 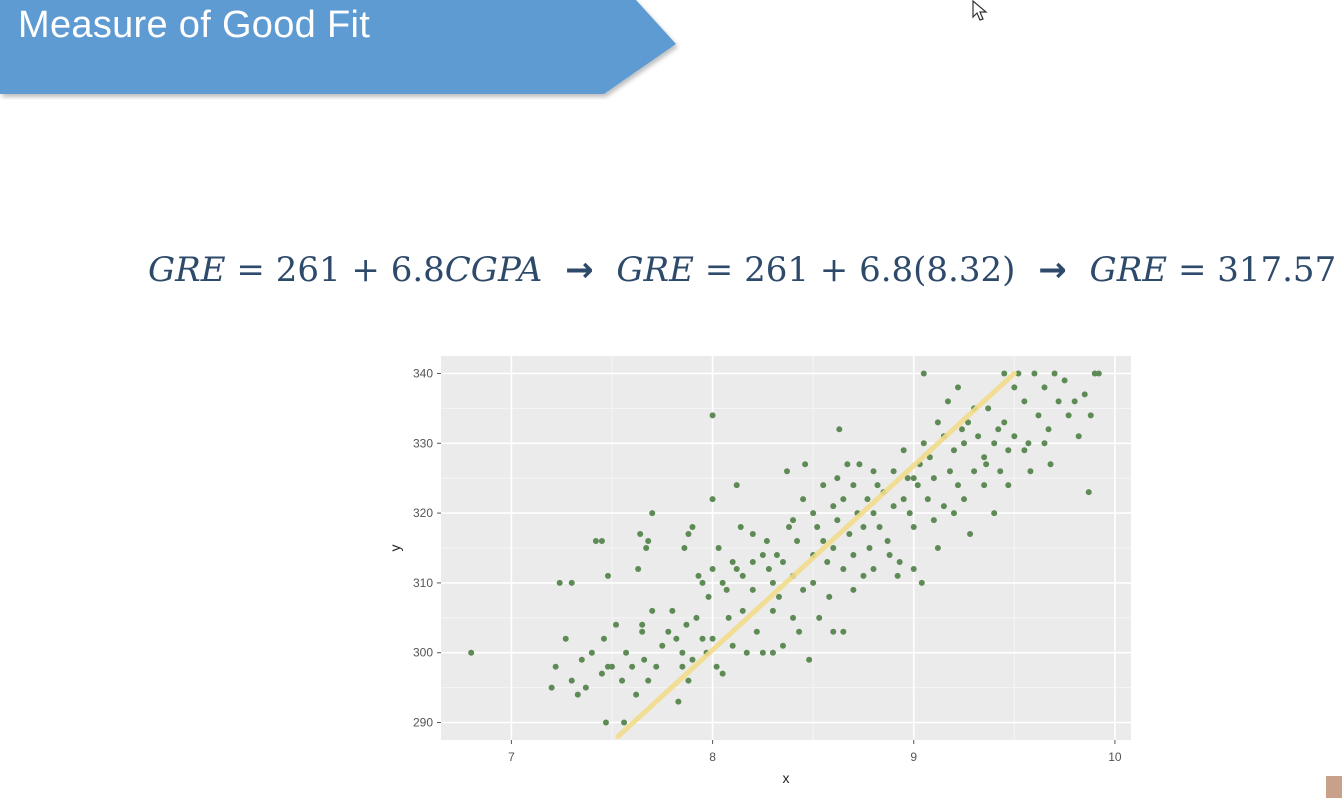 I want to click on title-banner: Measure of Good Fit, so click(x=340, y=48).